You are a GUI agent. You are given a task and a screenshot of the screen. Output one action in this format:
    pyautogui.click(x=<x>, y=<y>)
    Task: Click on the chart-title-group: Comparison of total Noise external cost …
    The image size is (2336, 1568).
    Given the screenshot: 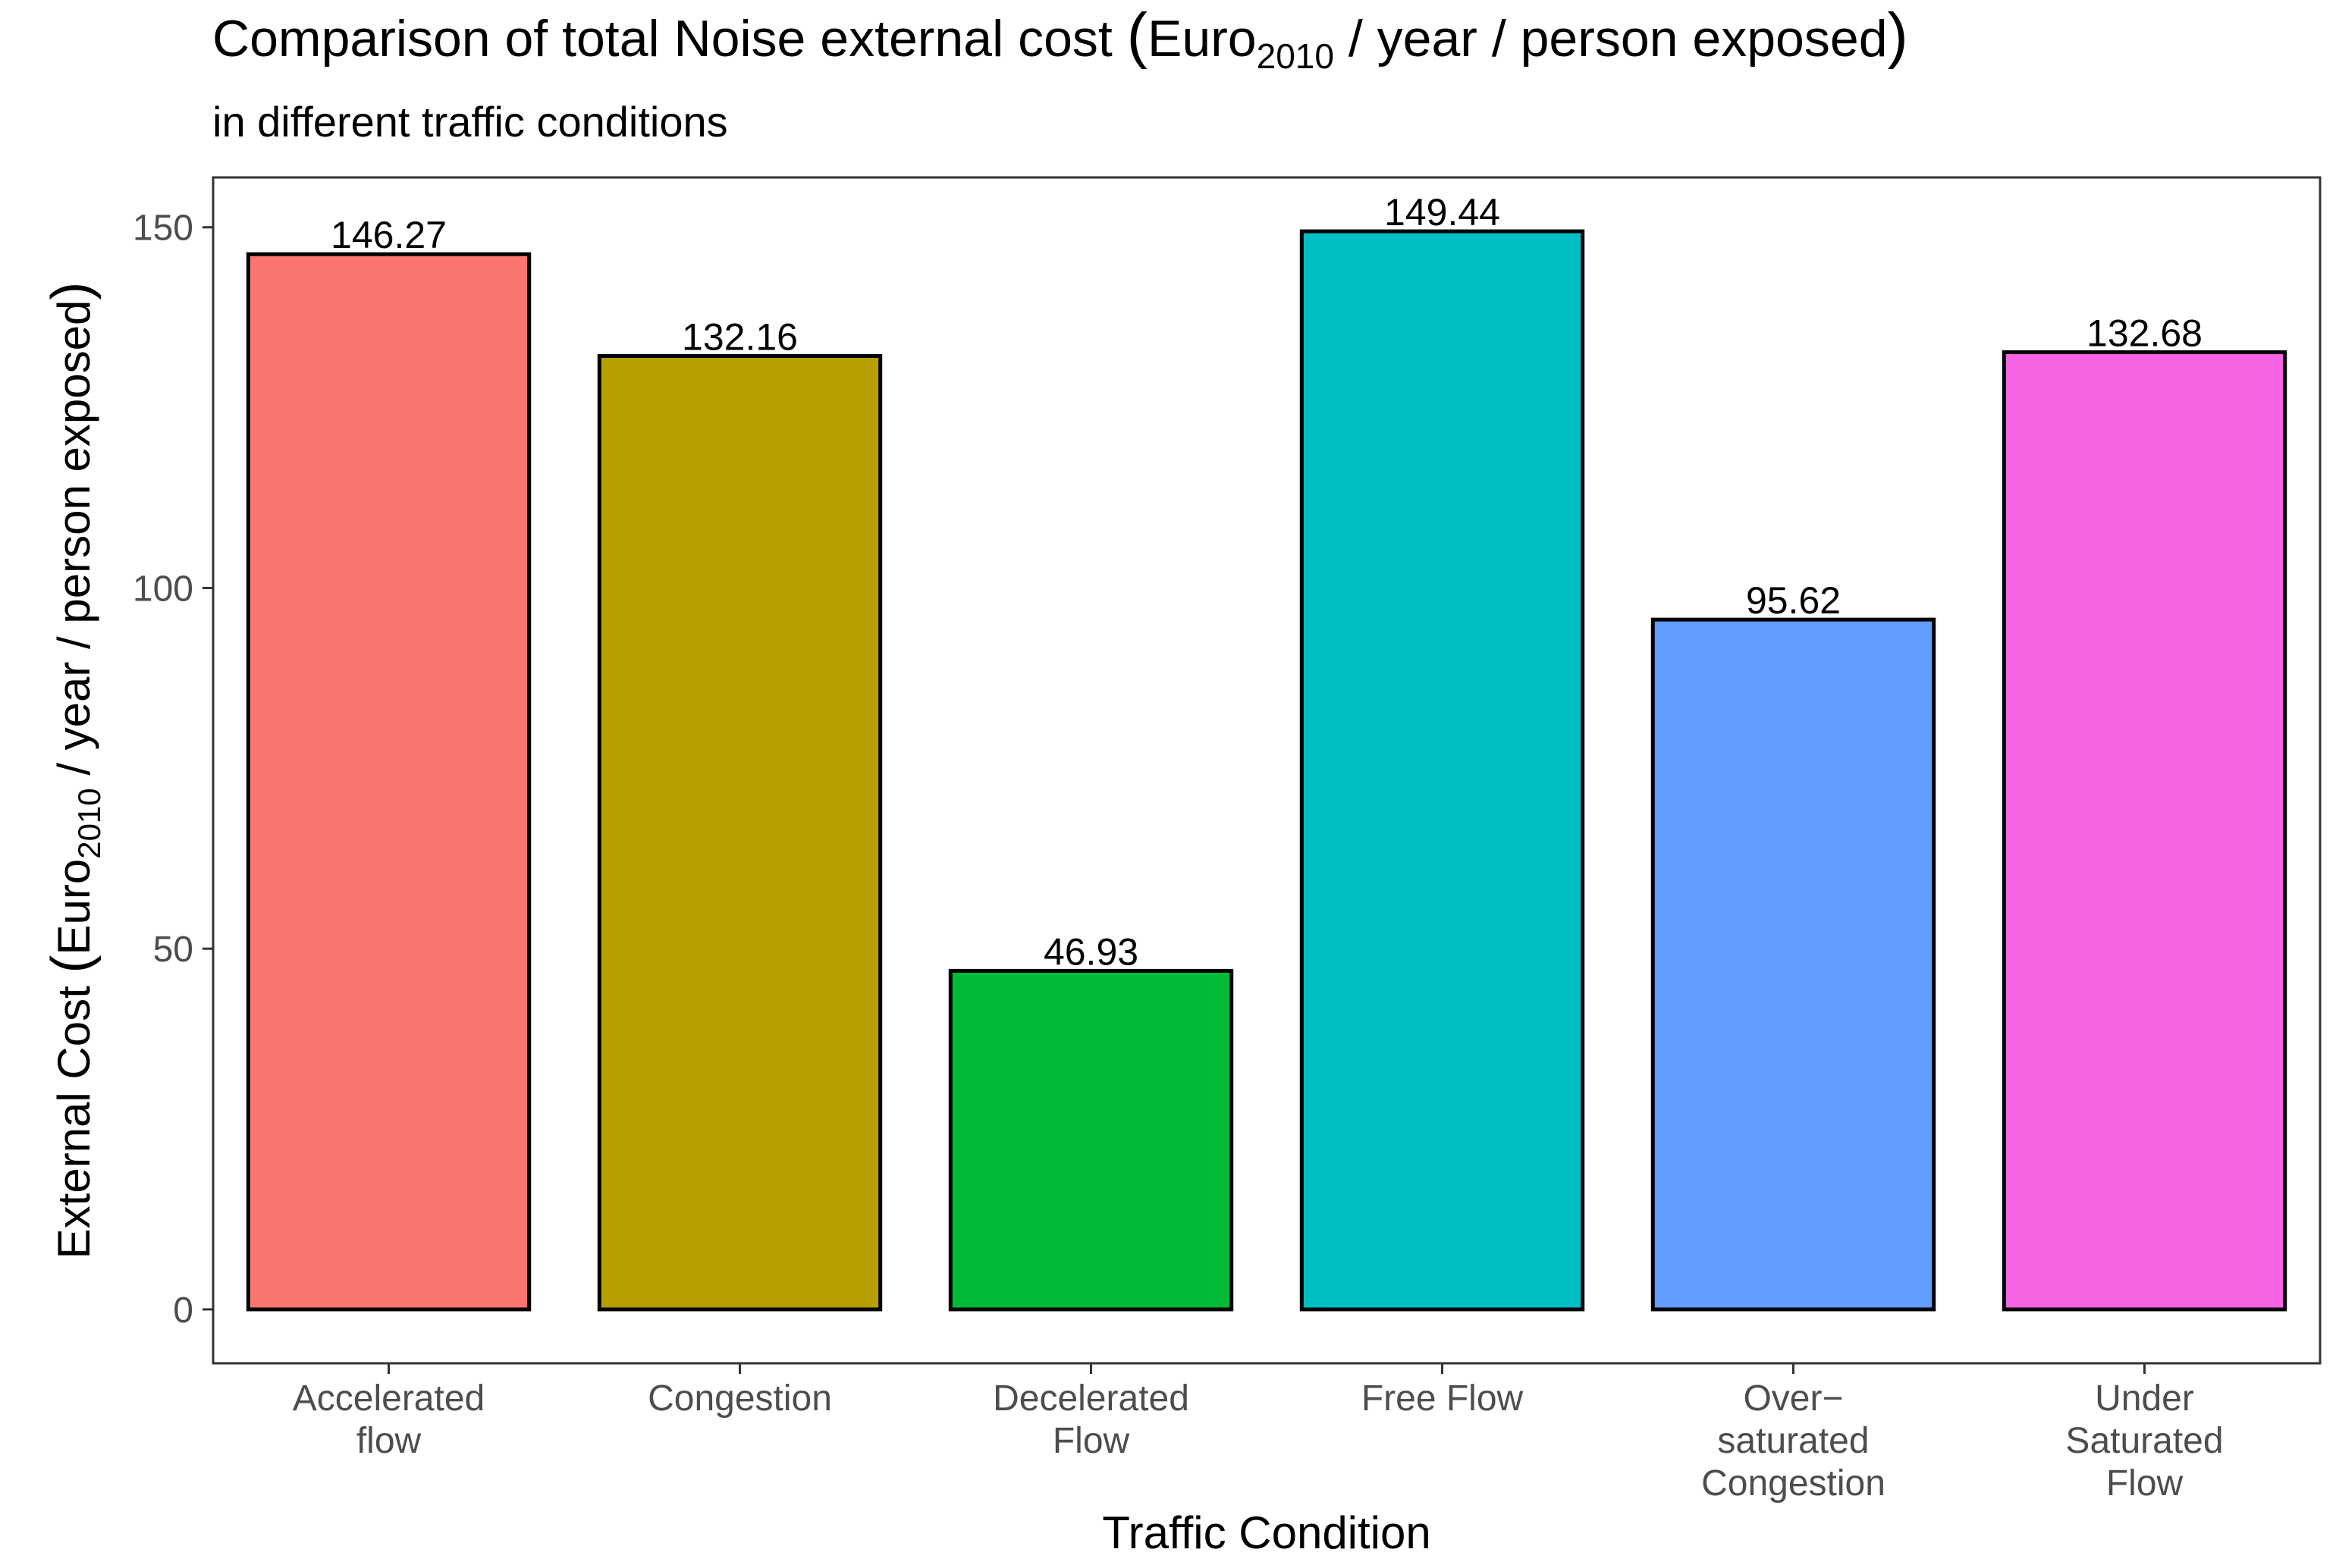 What is the action you would take?
    pyautogui.click(x=1060, y=74)
    